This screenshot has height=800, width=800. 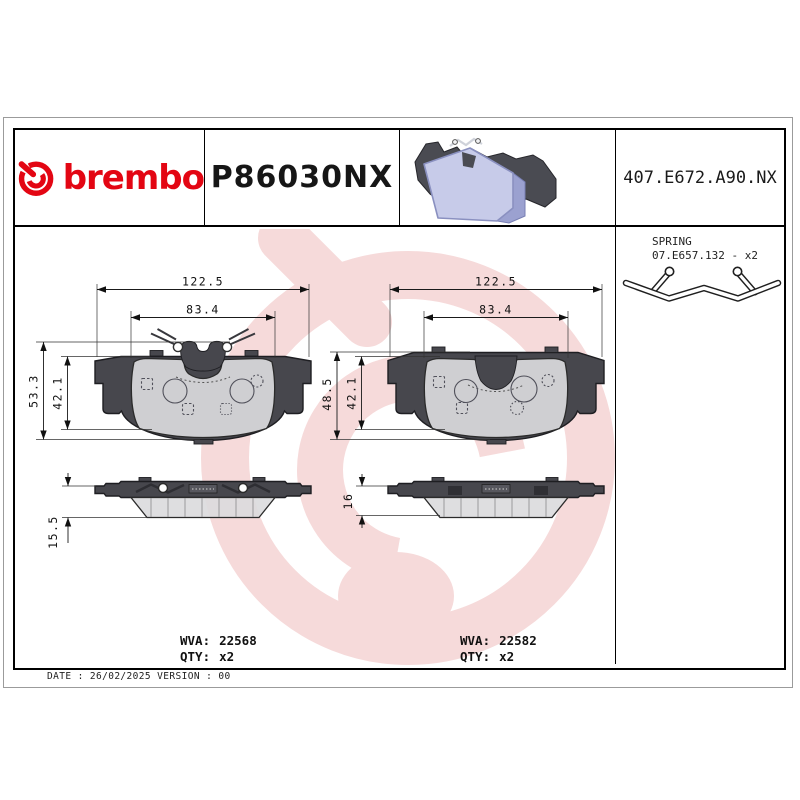 I want to click on left-wva-block: WVA: 22568 QTY: x2, so click(x=260, y=649).